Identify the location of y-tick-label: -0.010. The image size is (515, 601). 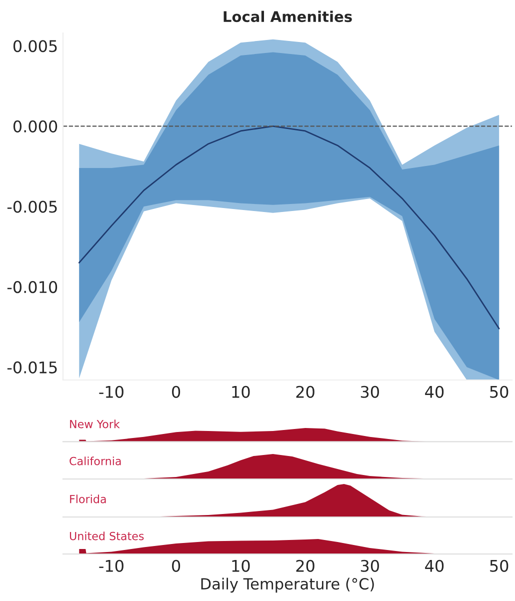
(32, 287).